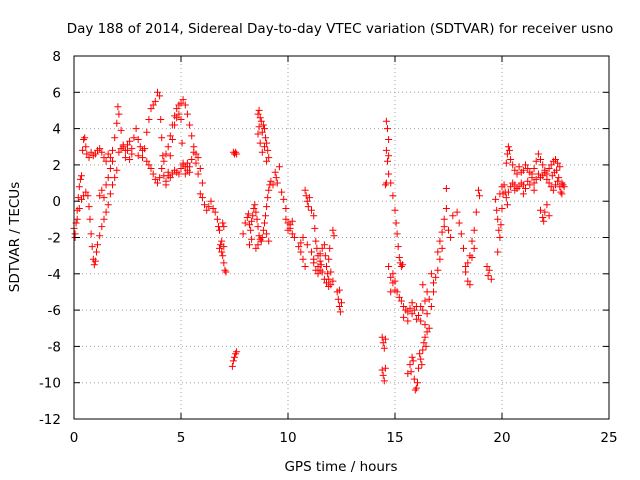 The width and height of the screenshot is (640, 480). I want to click on x-tick-label: 5, so click(181, 438).